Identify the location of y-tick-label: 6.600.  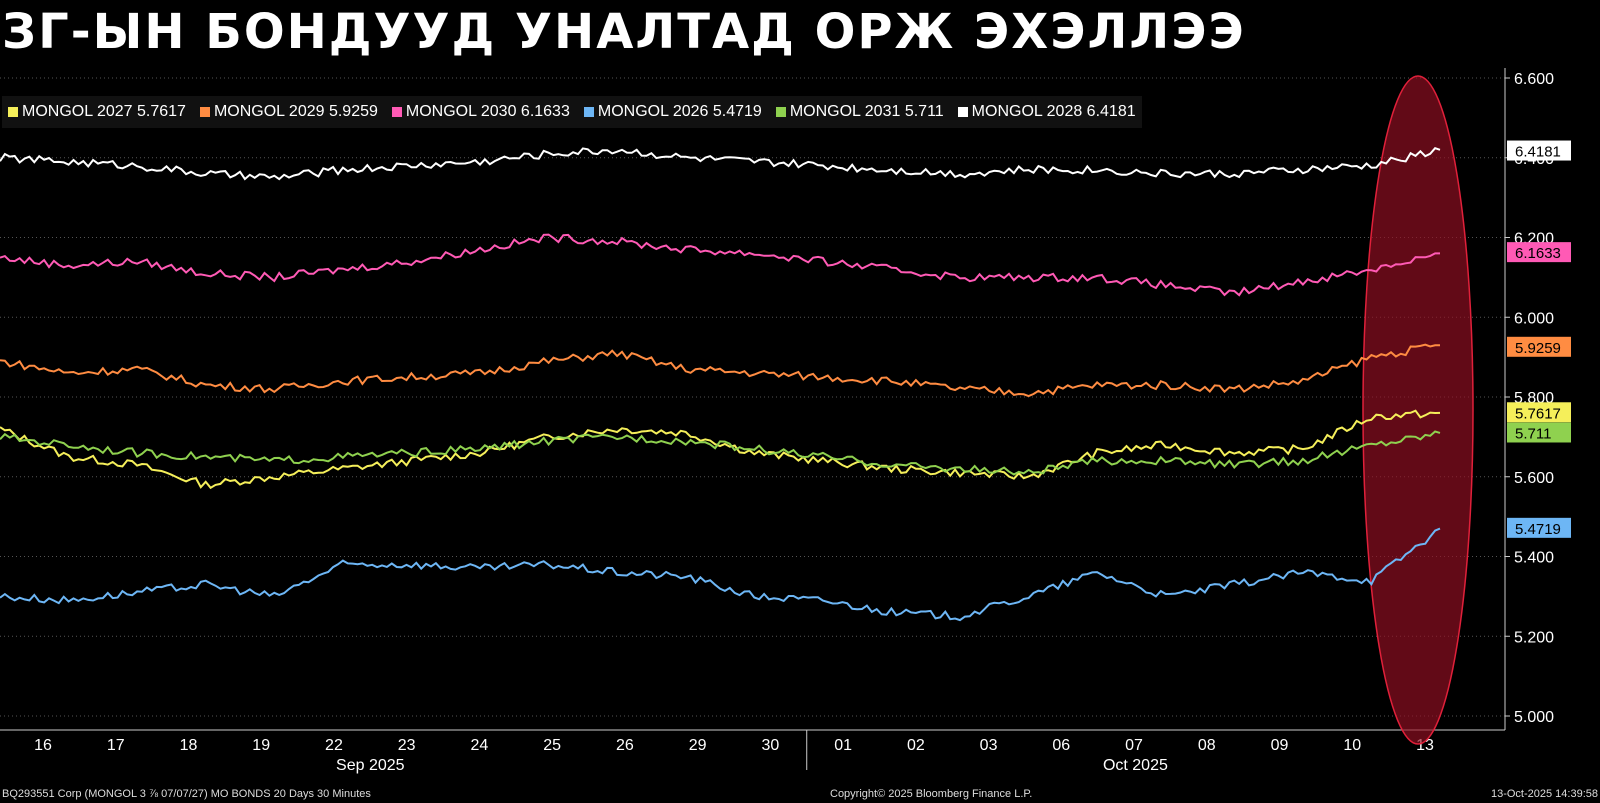
(1534, 79).